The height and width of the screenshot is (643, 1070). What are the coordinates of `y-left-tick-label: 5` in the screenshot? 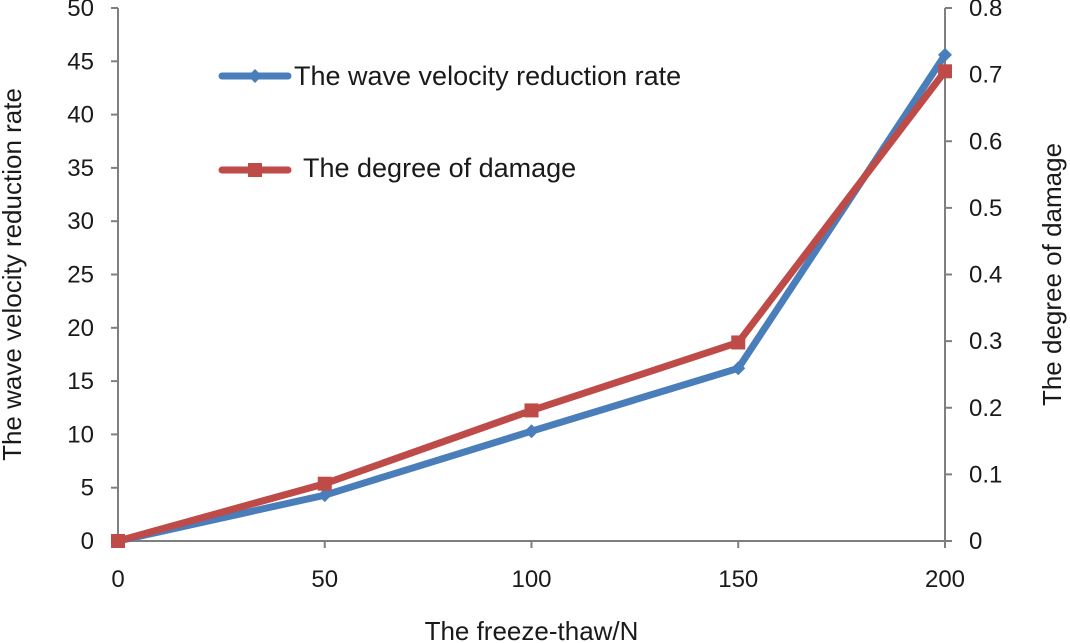 It's located at (87, 488).